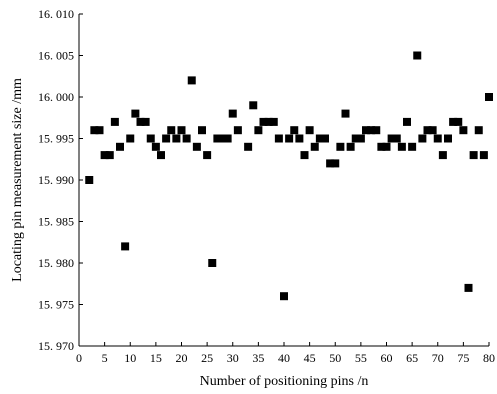 This screenshot has width=497, height=394. I want to click on x-tick-label: 0, so click(79, 358).